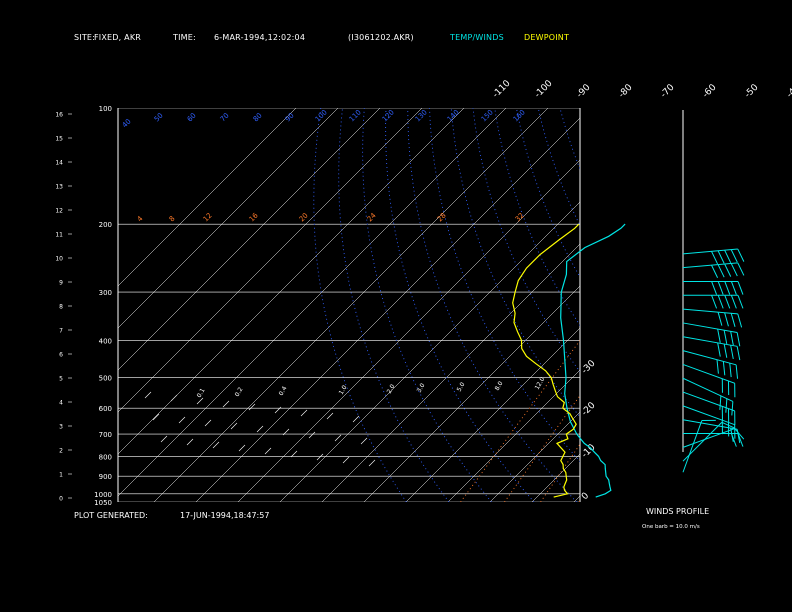 The image size is (792, 612). I want to click on moist-adiabat-label: 5.0, so click(461, 387).